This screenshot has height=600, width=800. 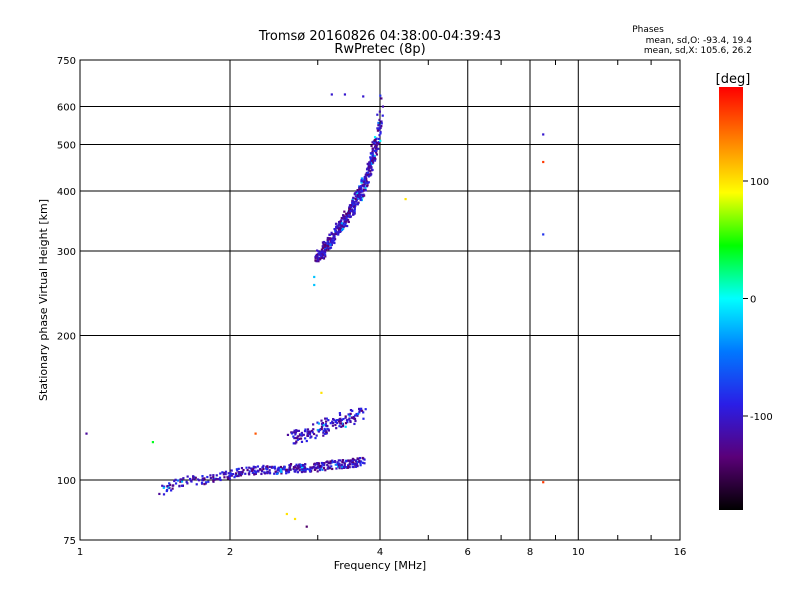 I want to click on phases-box-line1: mean, sd,O: -93.4, 19.4, so click(x=699, y=41).